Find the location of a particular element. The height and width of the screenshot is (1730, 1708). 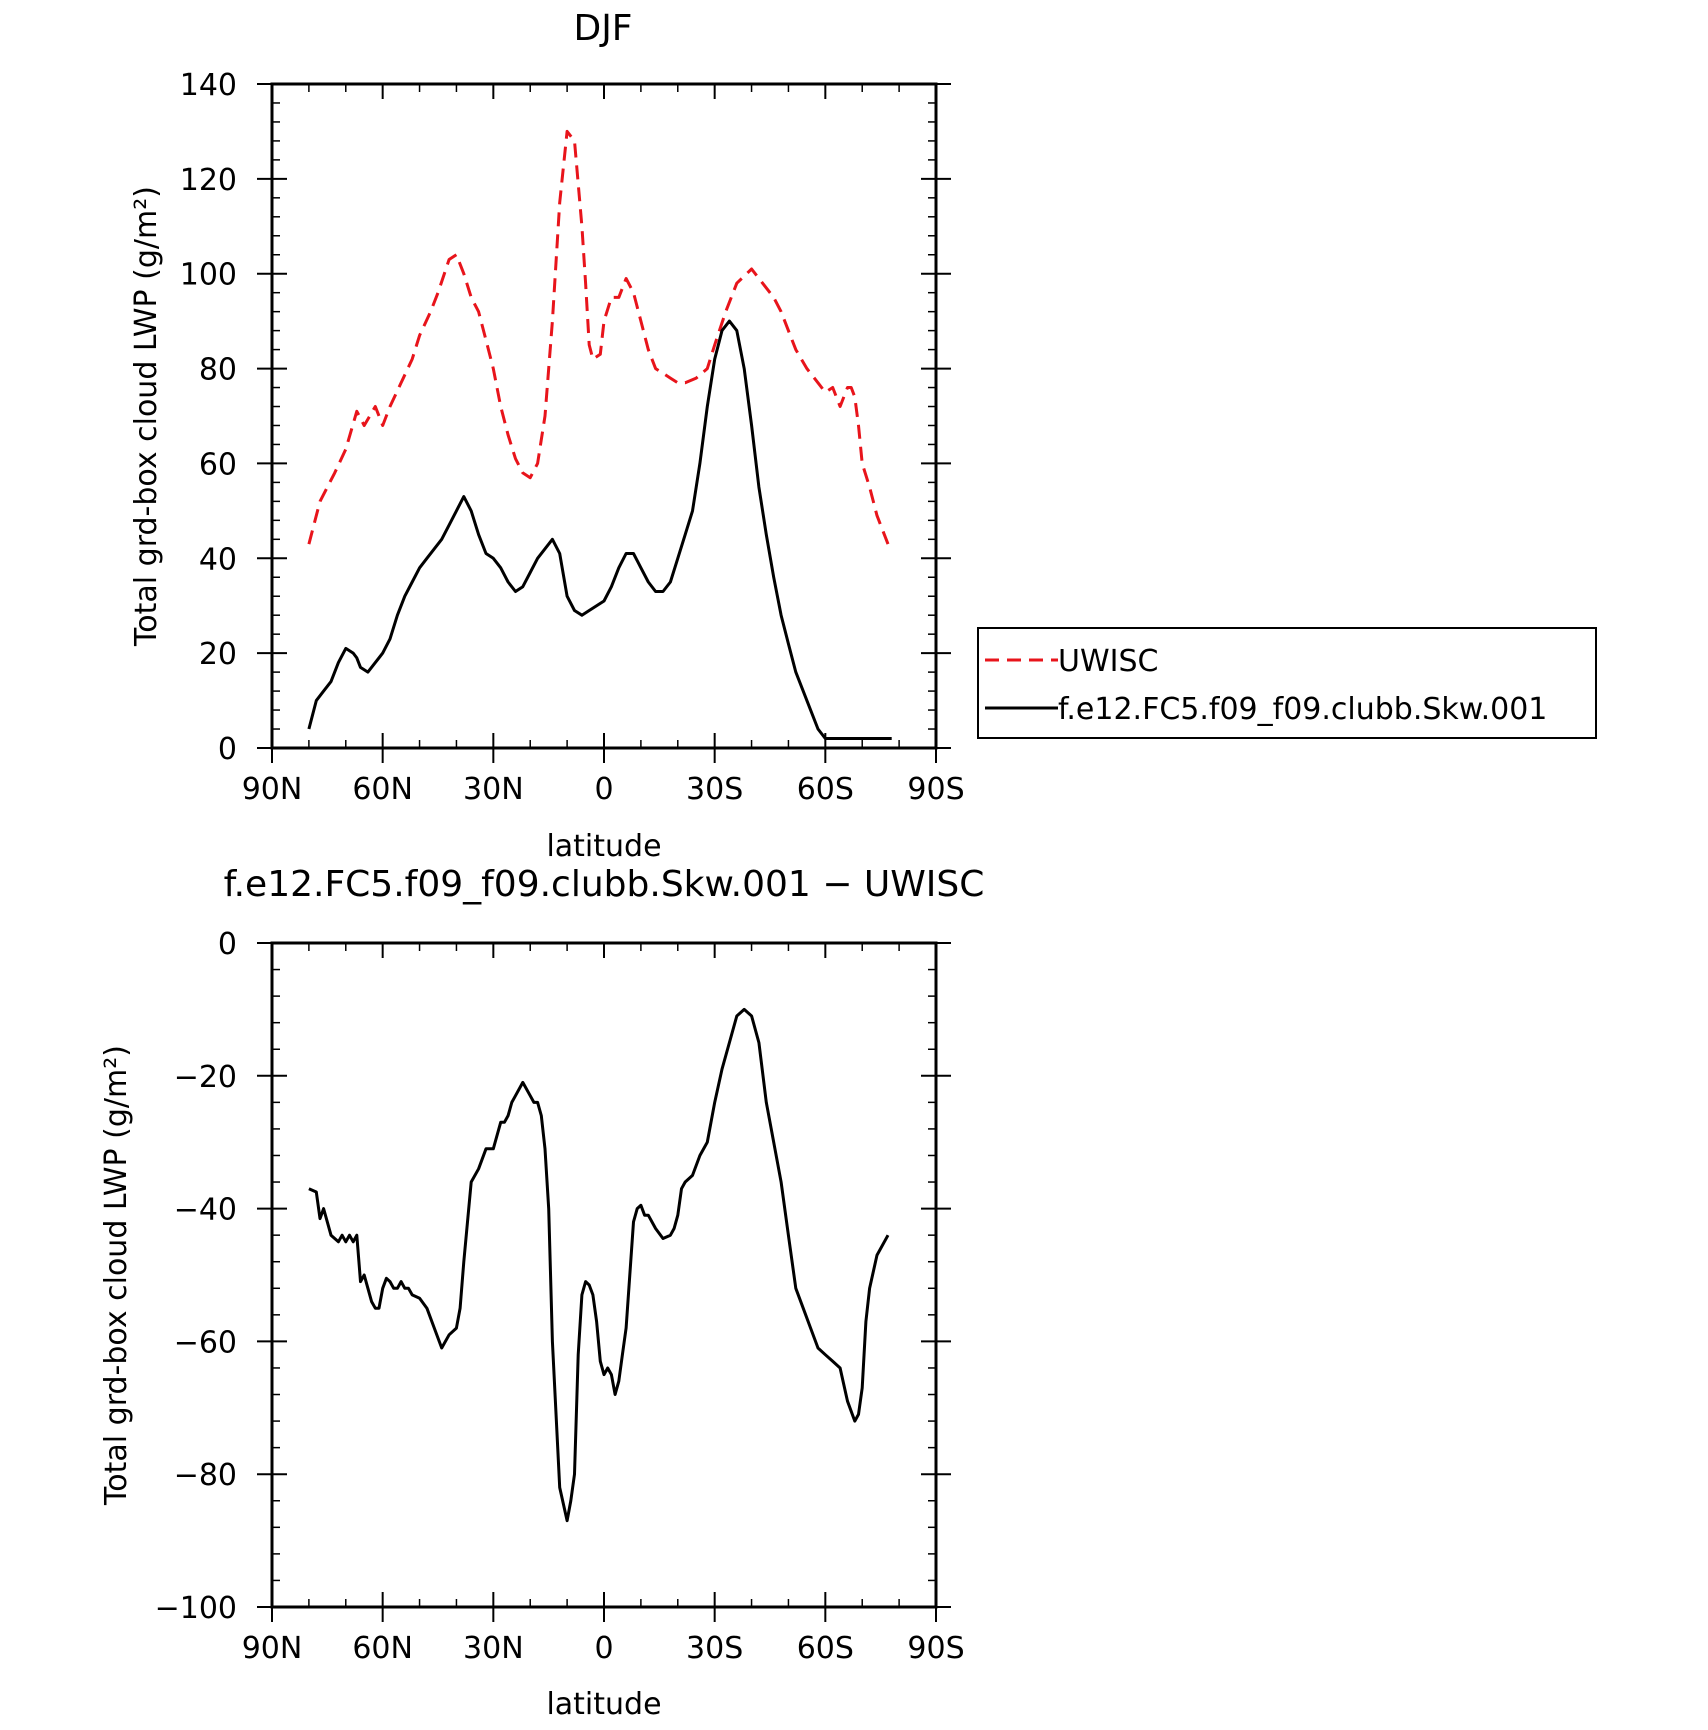

djf-x-tick-labels: 90N 60N 30N 0 30S 60S 90S is located at coordinates (603, 789).